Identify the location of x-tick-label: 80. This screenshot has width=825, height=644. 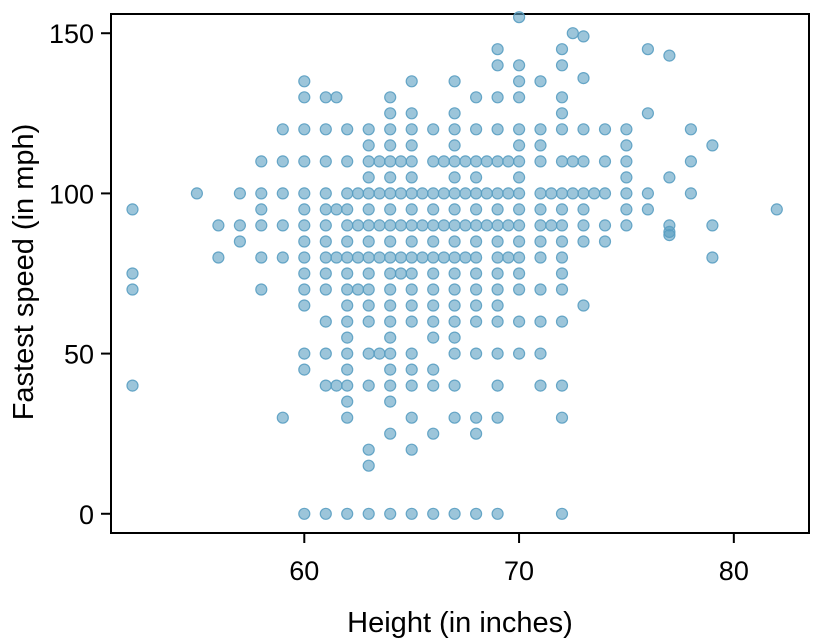
(734, 571).